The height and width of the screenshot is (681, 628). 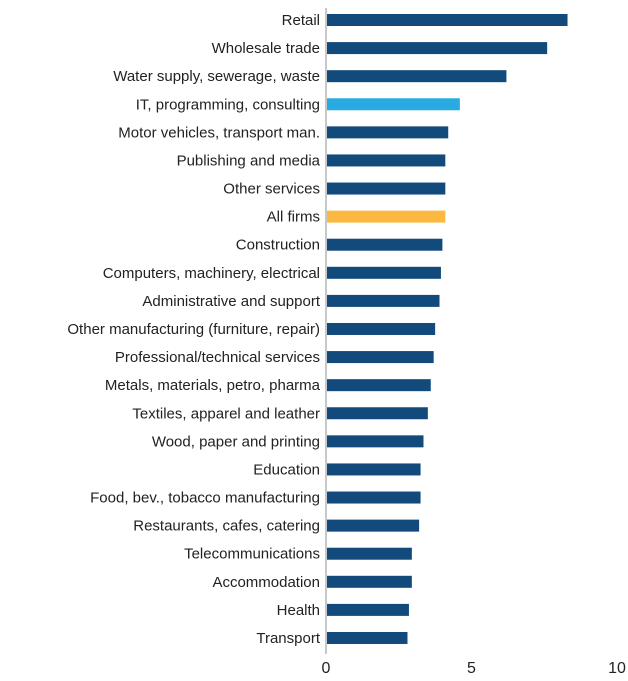 I want to click on category-label-publishing-and-media: Publishing and media, so click(x=249, y=160).